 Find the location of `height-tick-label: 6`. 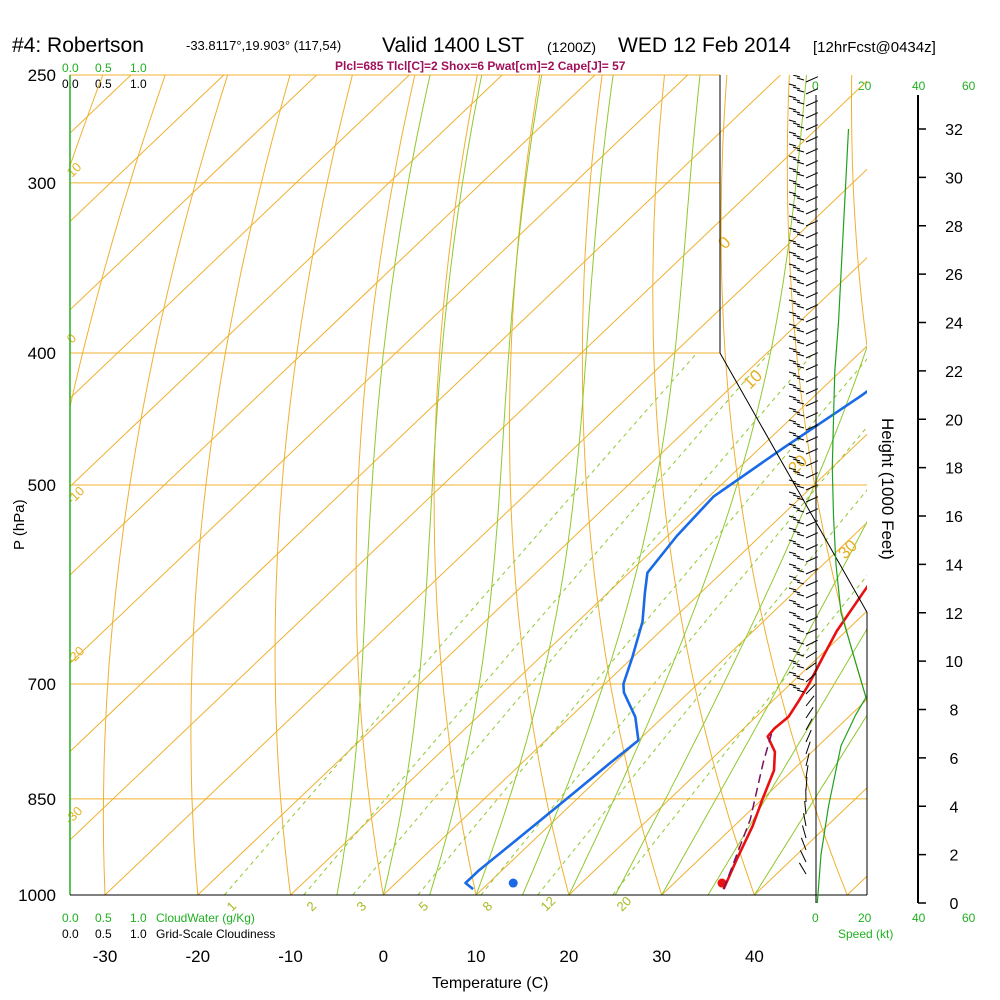

height-tick-label: 6 is located at coordinates (954, 759).